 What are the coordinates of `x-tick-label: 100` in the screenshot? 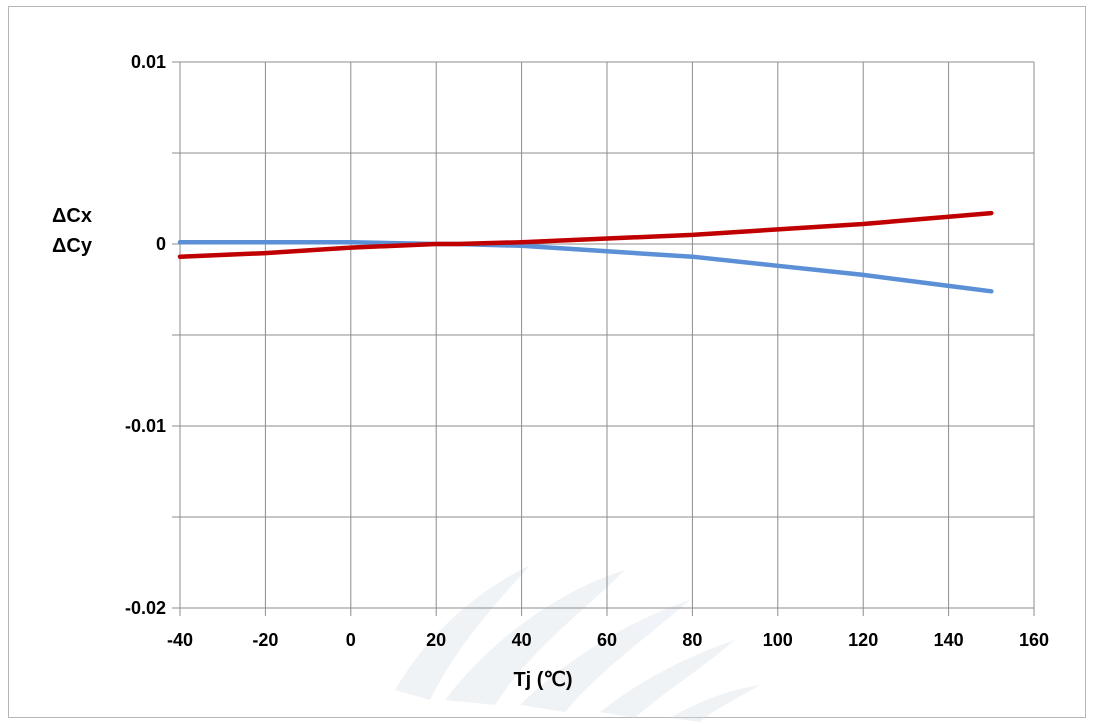 It's located at (778, 640).